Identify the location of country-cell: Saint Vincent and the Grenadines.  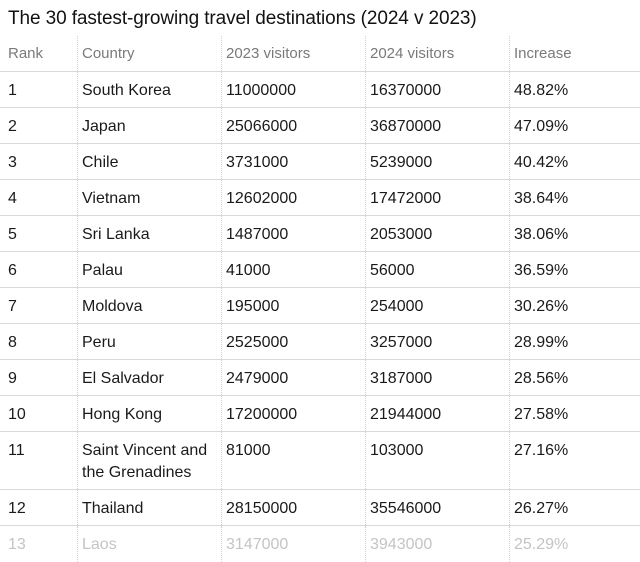
(149, 460).